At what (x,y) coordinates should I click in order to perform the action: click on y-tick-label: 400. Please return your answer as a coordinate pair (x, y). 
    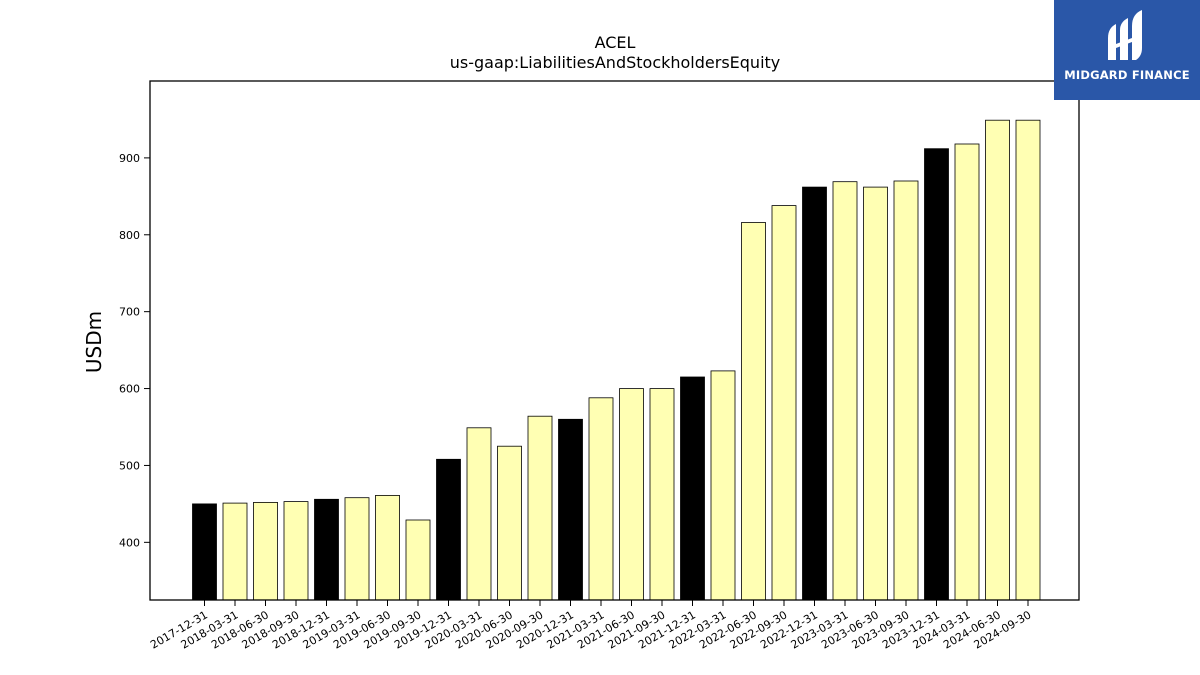
    Looking at the image, I should click on (129, 542).